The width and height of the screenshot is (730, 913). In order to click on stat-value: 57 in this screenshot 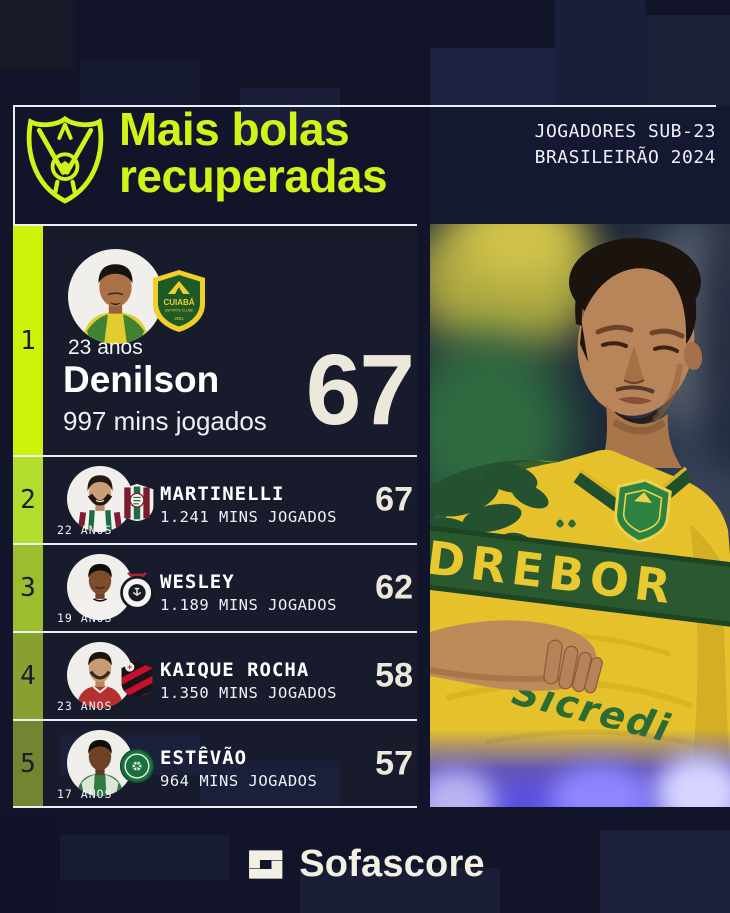, I will do `click(394, 763)`.